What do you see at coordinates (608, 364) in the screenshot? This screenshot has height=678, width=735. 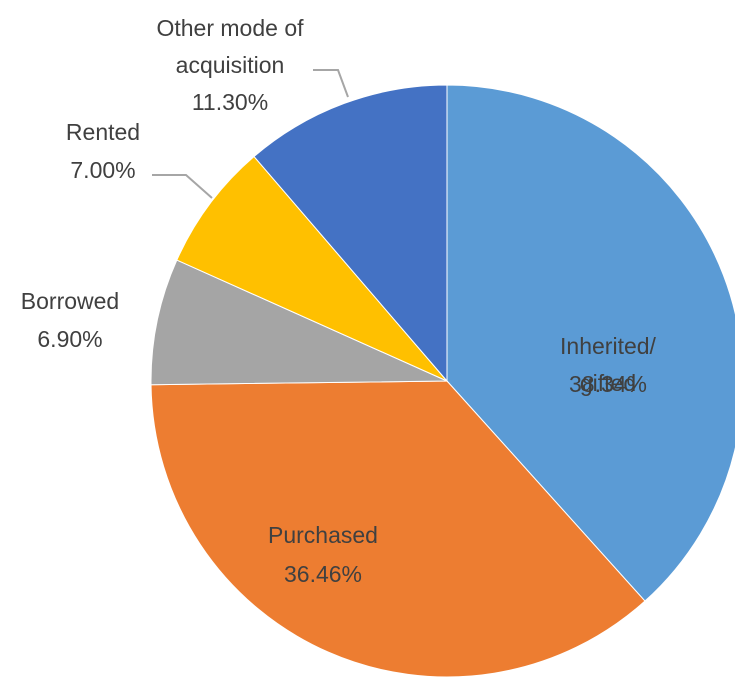 I see `slice-label: Inherited/ gifted` at bounding box center [608, 364].